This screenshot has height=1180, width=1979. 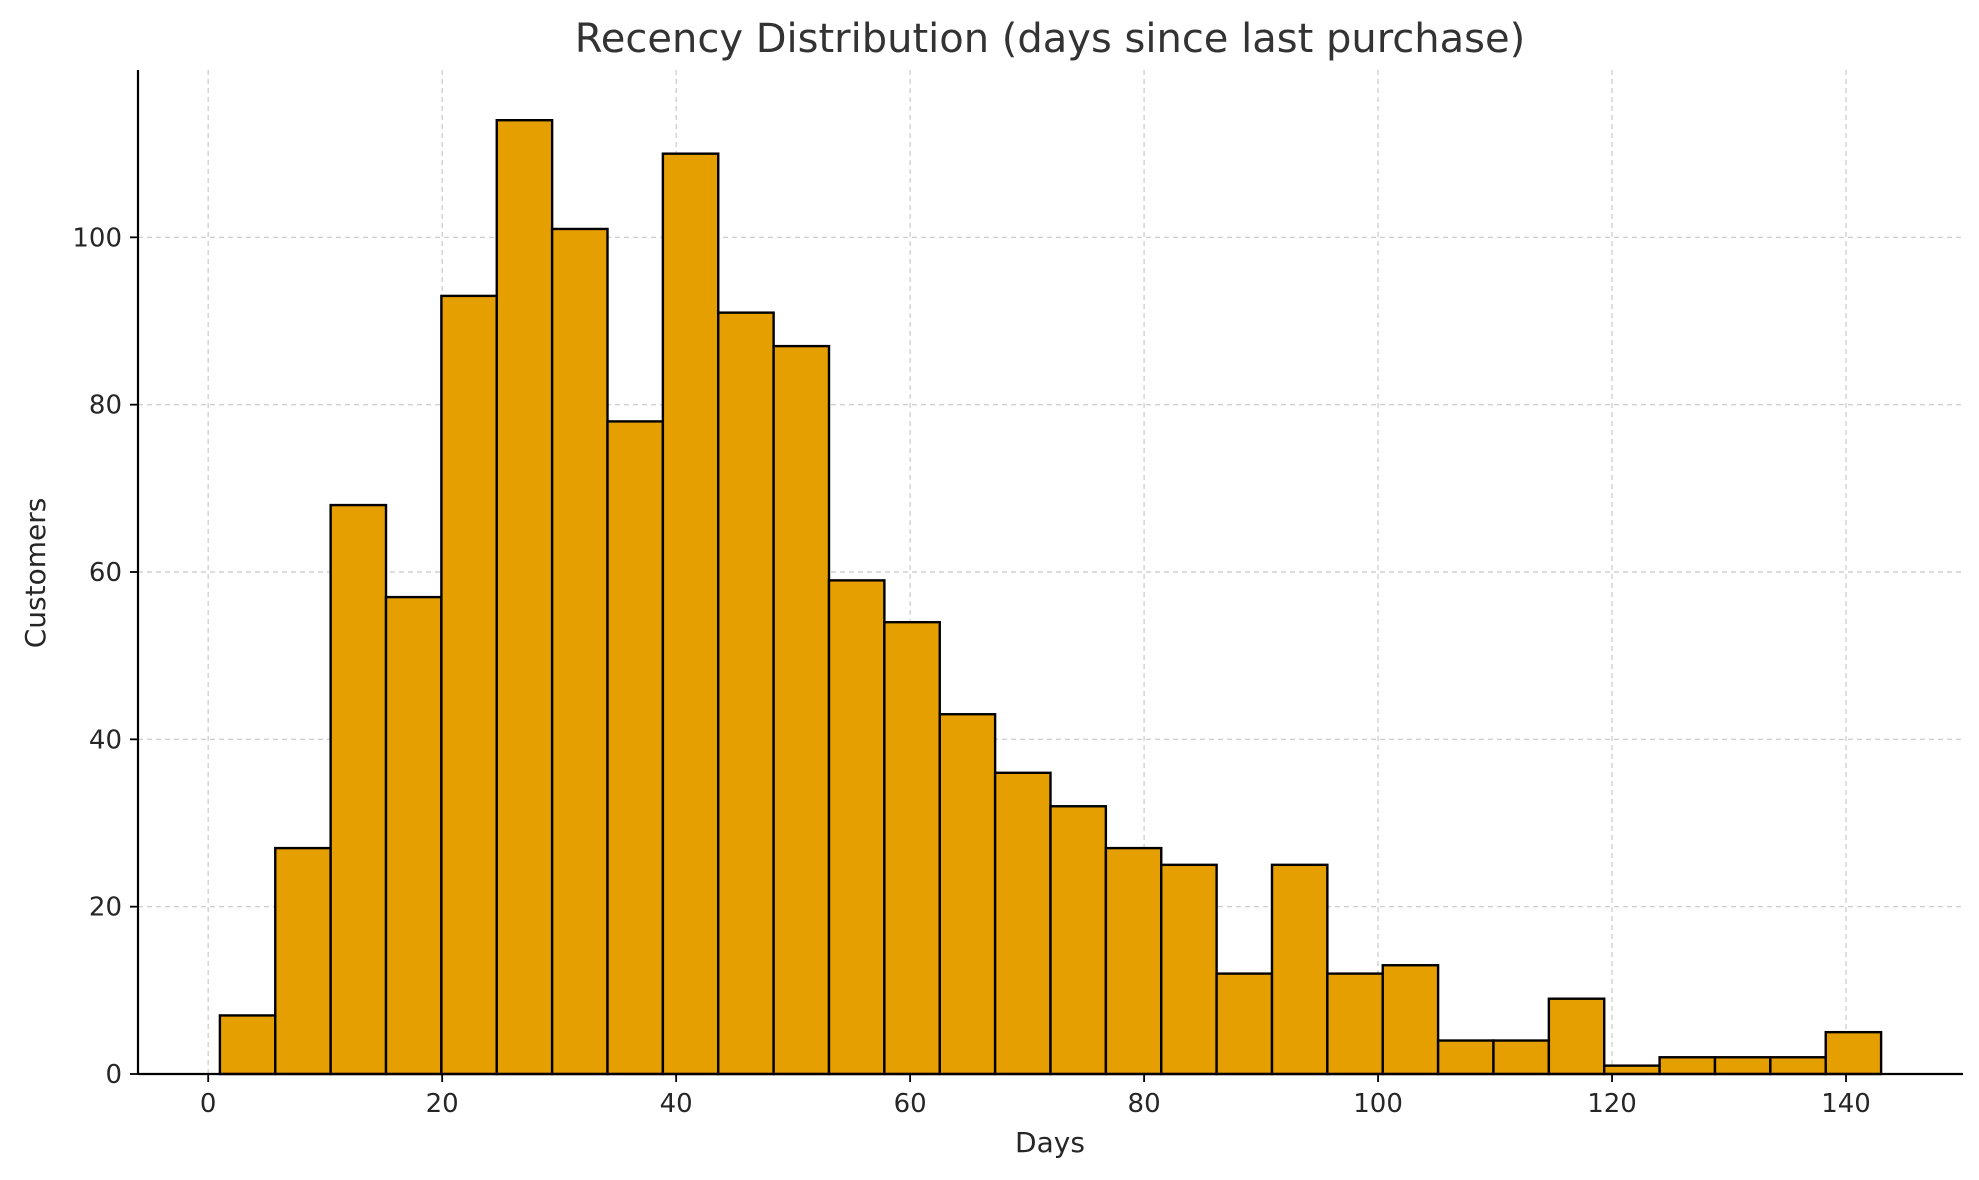 I want to click on x-tick-label: 20, so click(x=442, y=1104).